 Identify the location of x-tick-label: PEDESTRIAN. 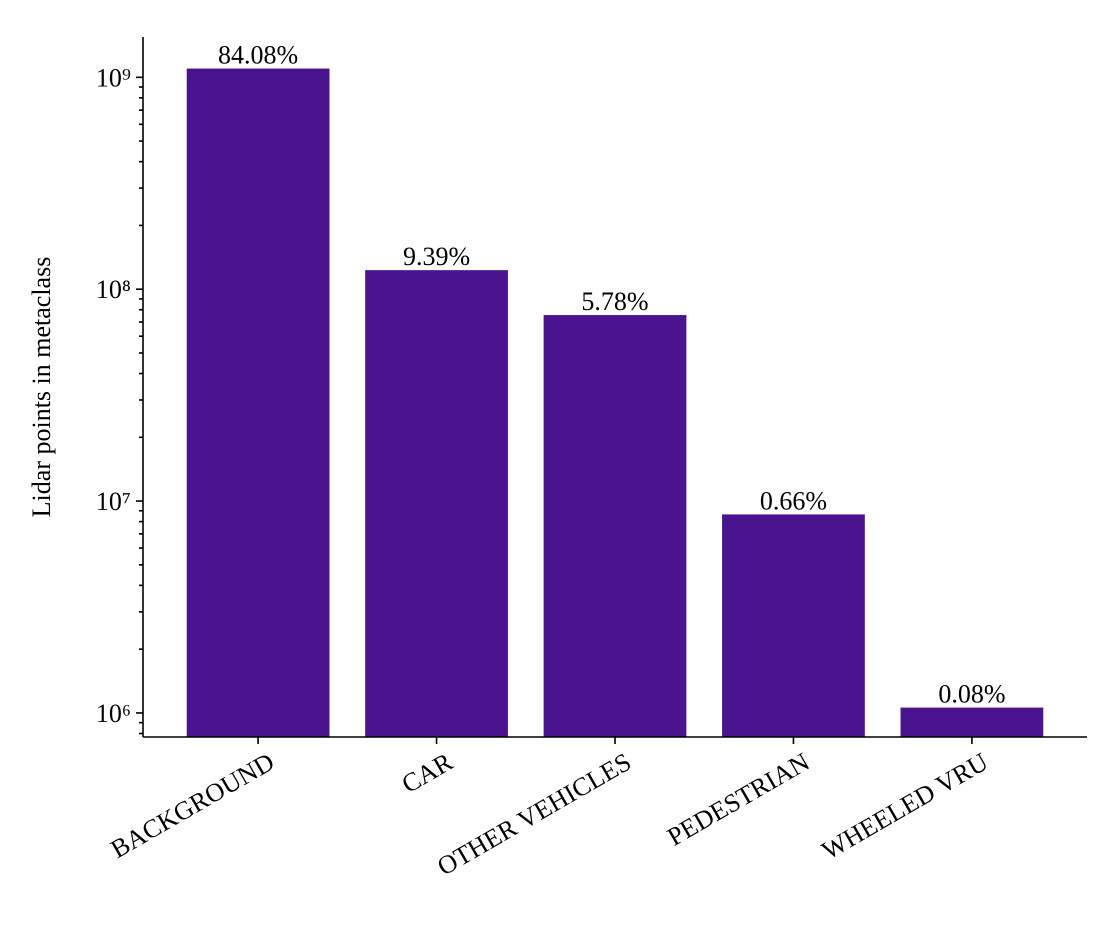
(738, 799).